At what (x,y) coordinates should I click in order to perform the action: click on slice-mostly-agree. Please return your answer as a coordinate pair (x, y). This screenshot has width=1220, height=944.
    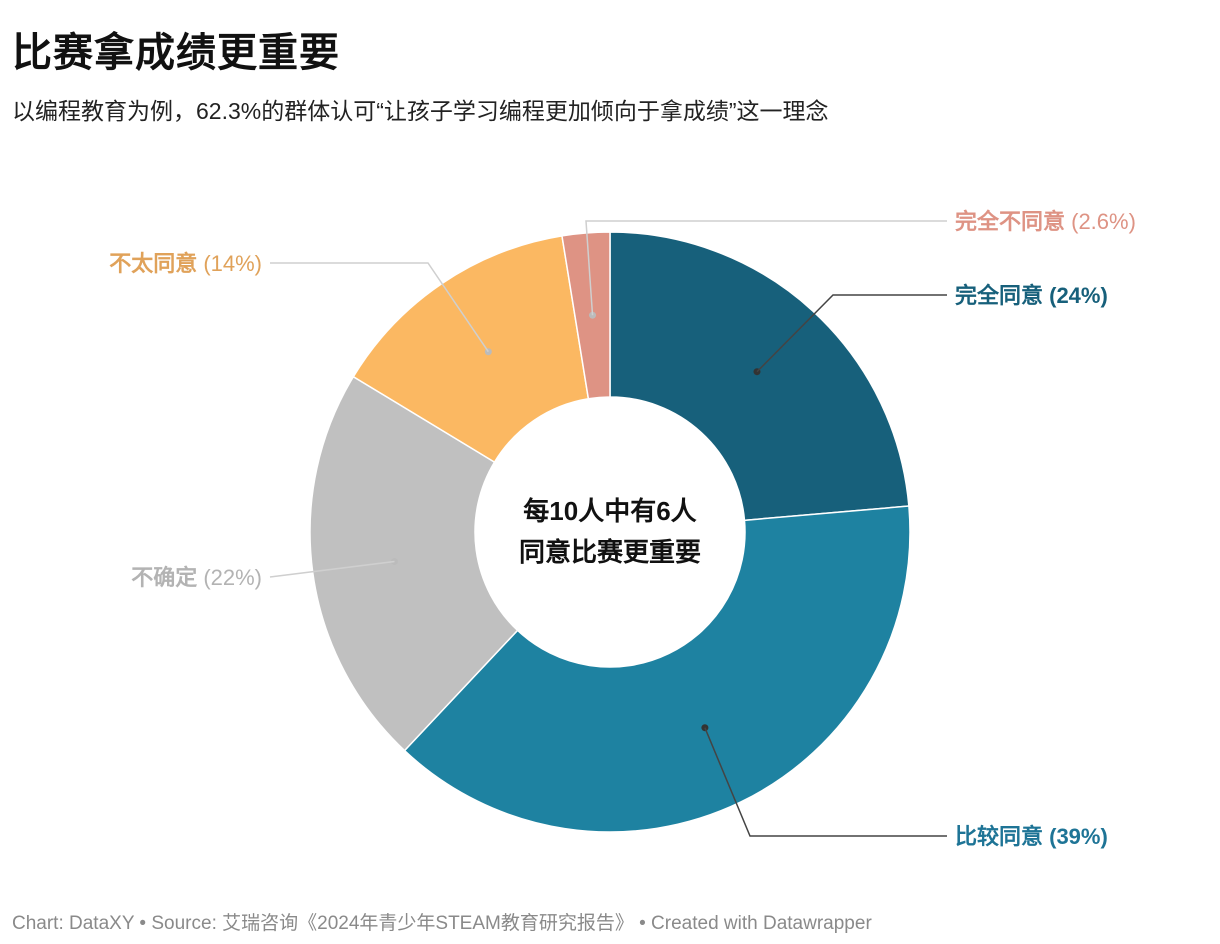
    Looking at the image, I should click on (657, 669).